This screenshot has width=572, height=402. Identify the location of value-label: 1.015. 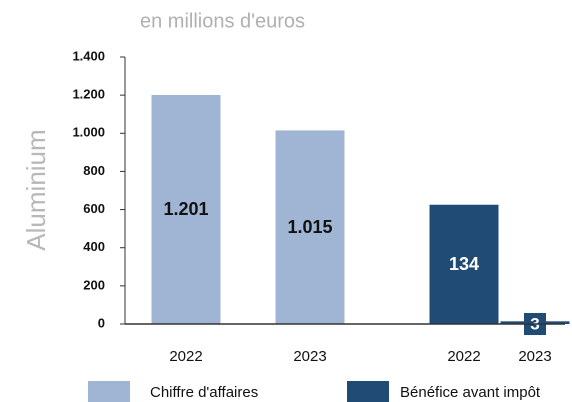
(309, 227).